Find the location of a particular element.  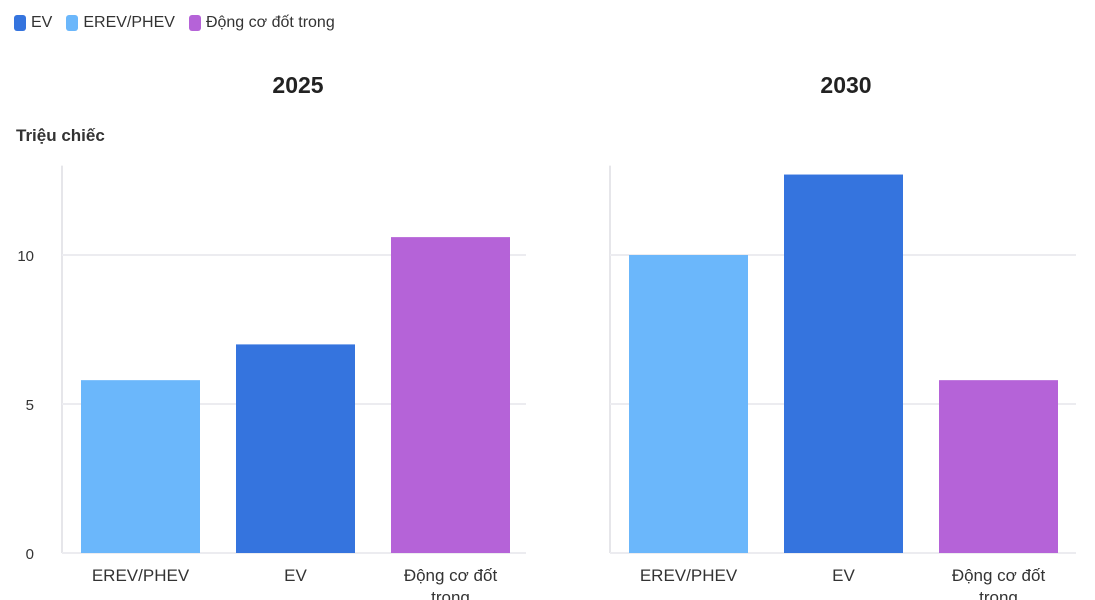

y-tick-label-5: 5 is located at coordinates (30, 405).